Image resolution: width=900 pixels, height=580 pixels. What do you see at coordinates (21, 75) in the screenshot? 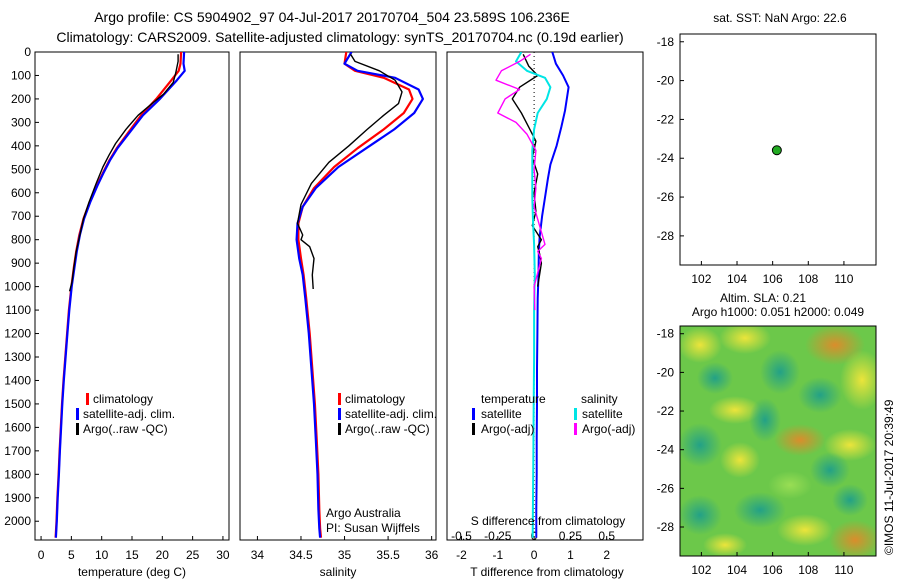
I see `depth-tick-label: 100` at bounding box center [21, 75].